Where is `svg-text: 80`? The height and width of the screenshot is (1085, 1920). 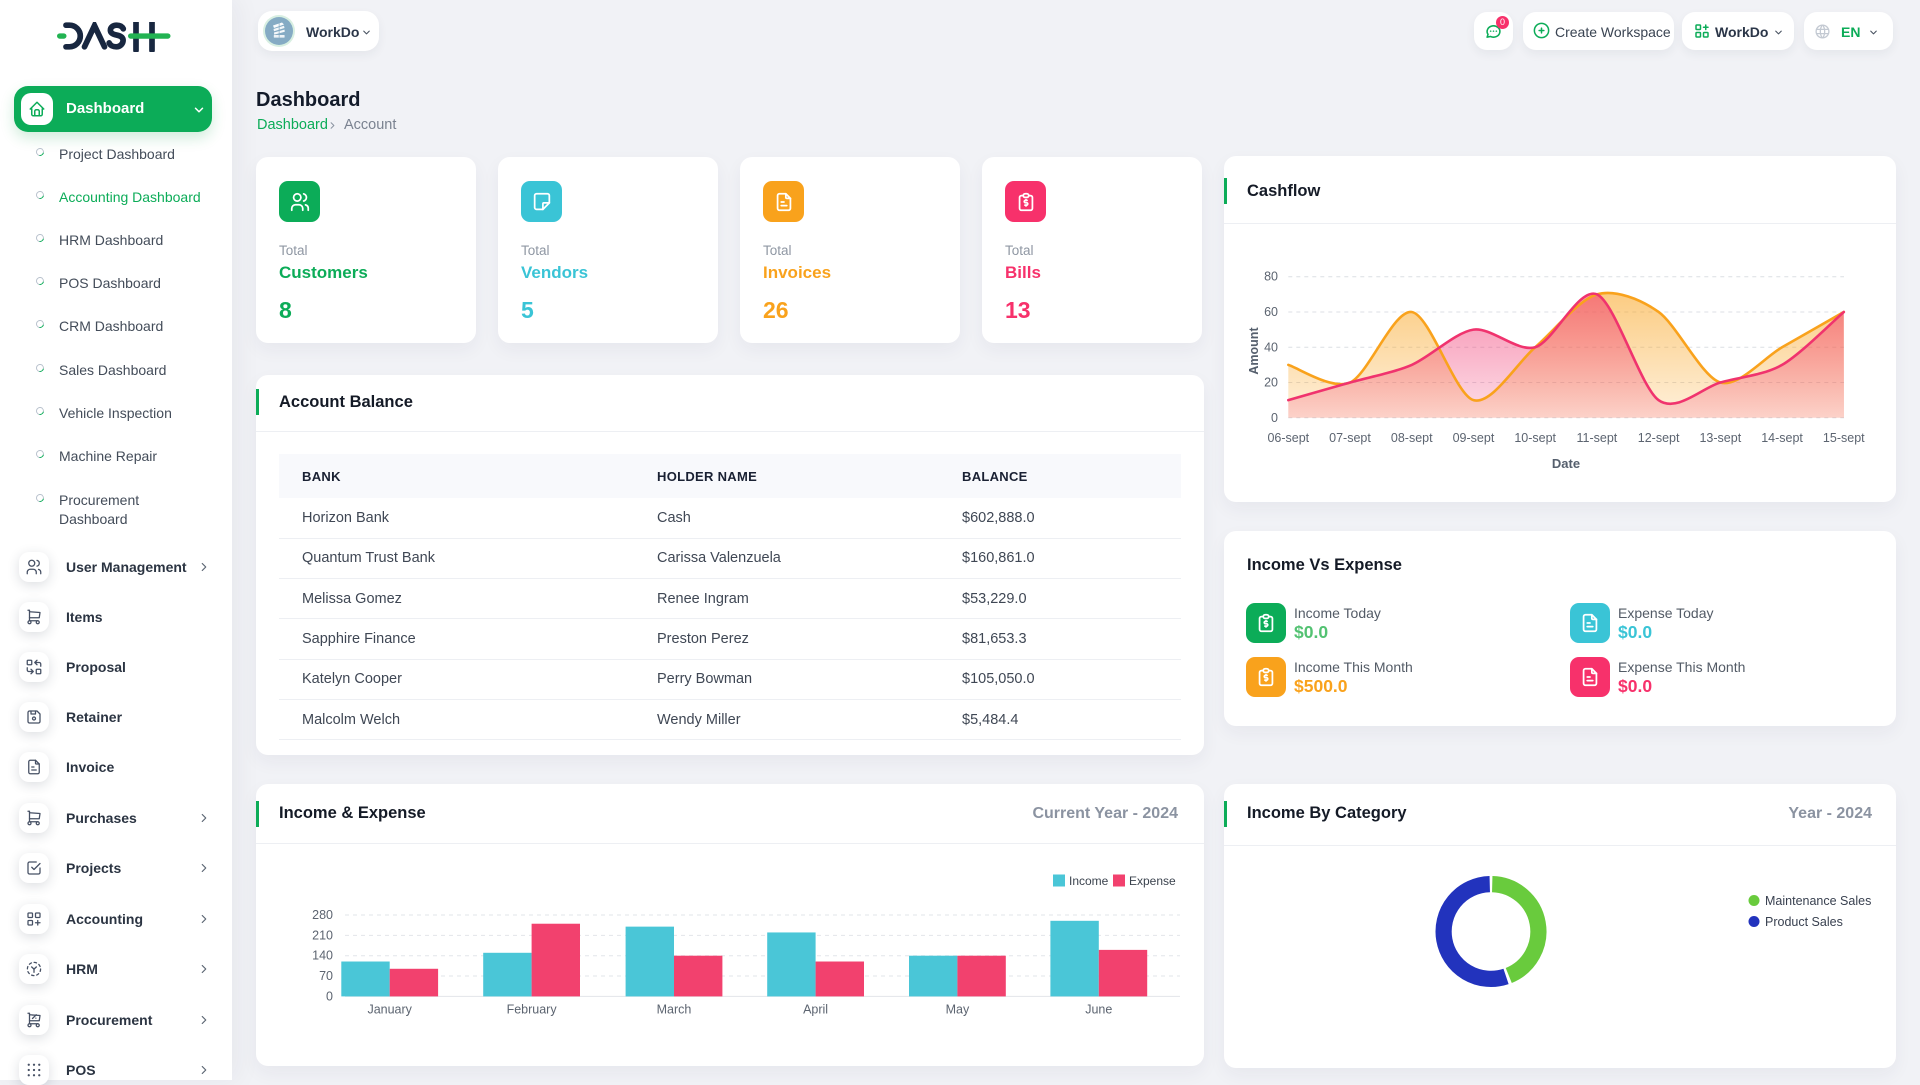 svg-text: 80 is located at coordinates (1271, 277).